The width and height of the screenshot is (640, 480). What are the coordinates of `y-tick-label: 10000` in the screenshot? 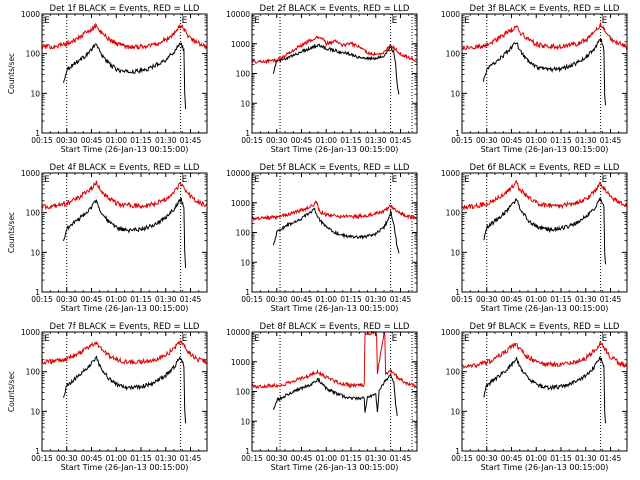 It's located at (238, 173).